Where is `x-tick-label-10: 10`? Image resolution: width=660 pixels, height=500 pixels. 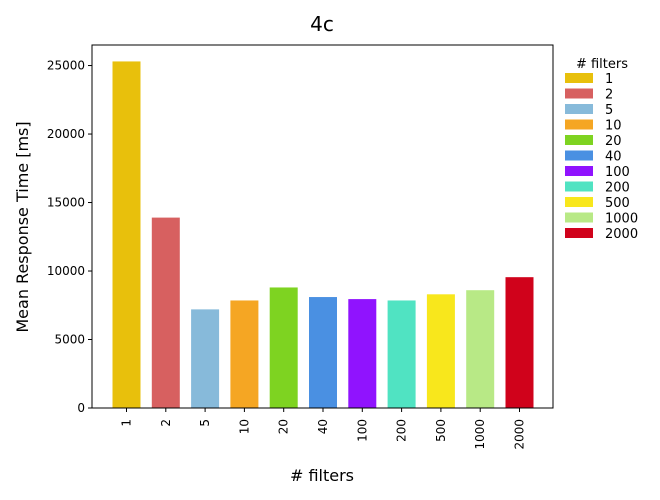
x-tick-label-10: 10 is located at coordinates (244, 426).